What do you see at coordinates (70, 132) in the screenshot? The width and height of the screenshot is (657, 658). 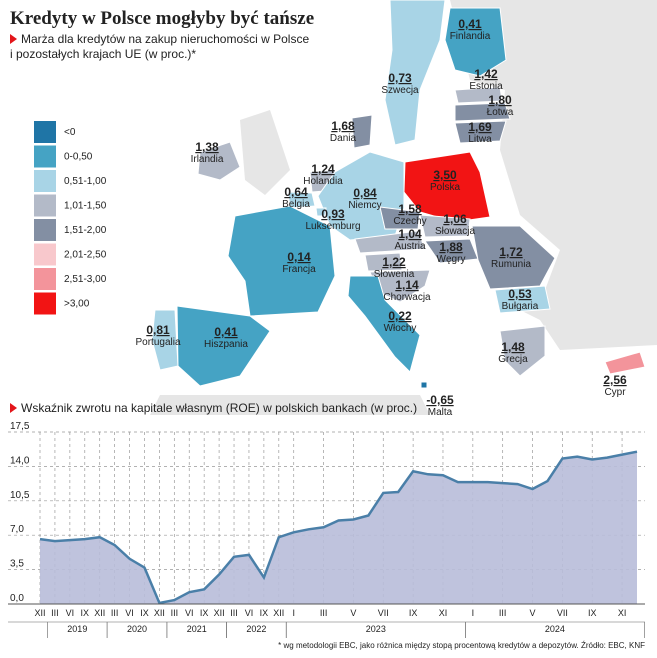 I see `legend-label: <0` at bounding box center [70, 132].